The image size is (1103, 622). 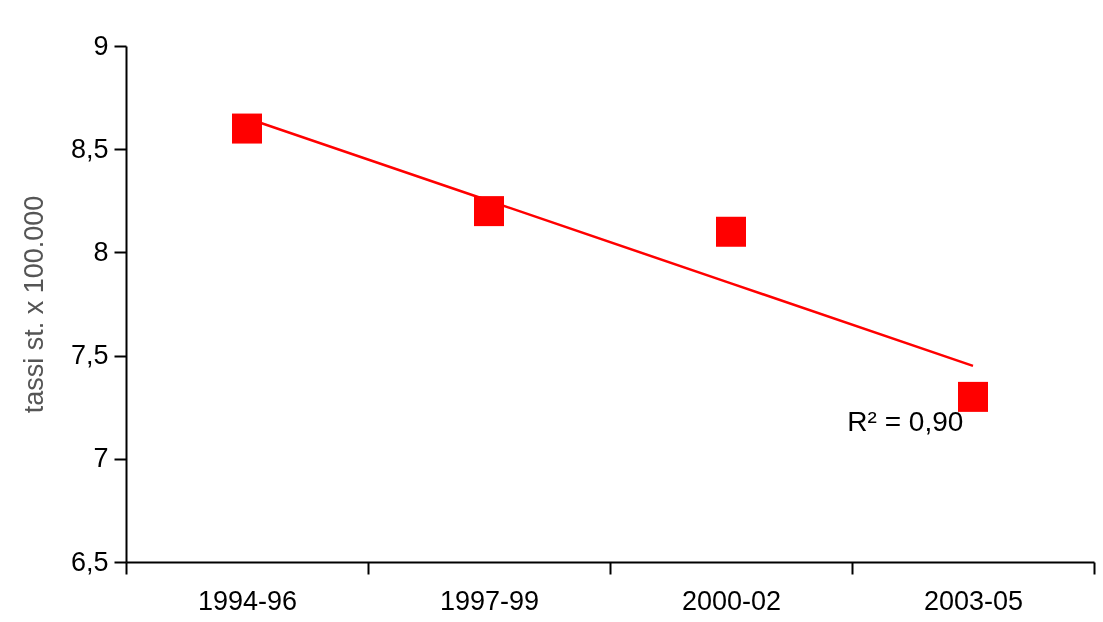 What do you see at coordinates (101, 251) in the screenshot?
I see `y-tick-label: 8` at bounding box center [101, 251].